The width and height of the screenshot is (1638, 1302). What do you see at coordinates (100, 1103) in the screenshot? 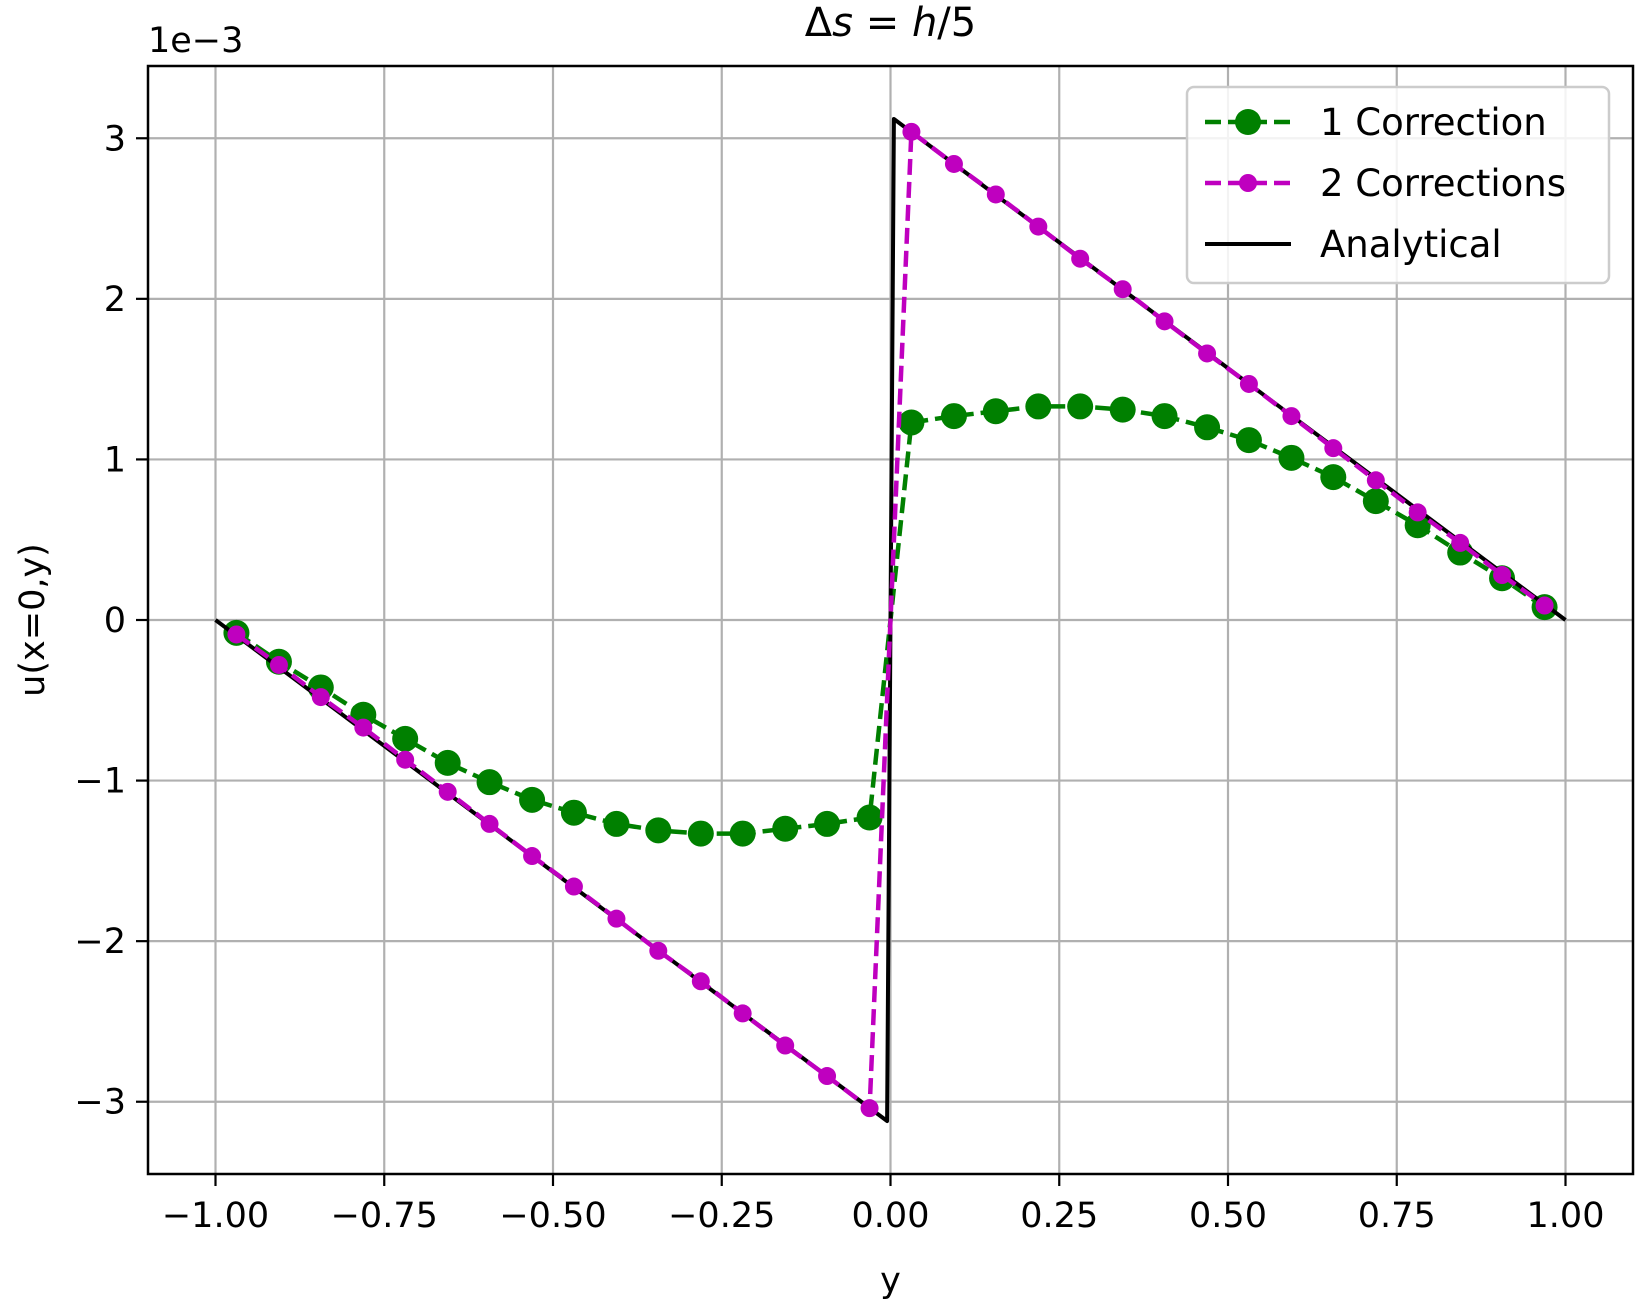
I see `y-tick-label: −3` at bounding box center [100, 1103].